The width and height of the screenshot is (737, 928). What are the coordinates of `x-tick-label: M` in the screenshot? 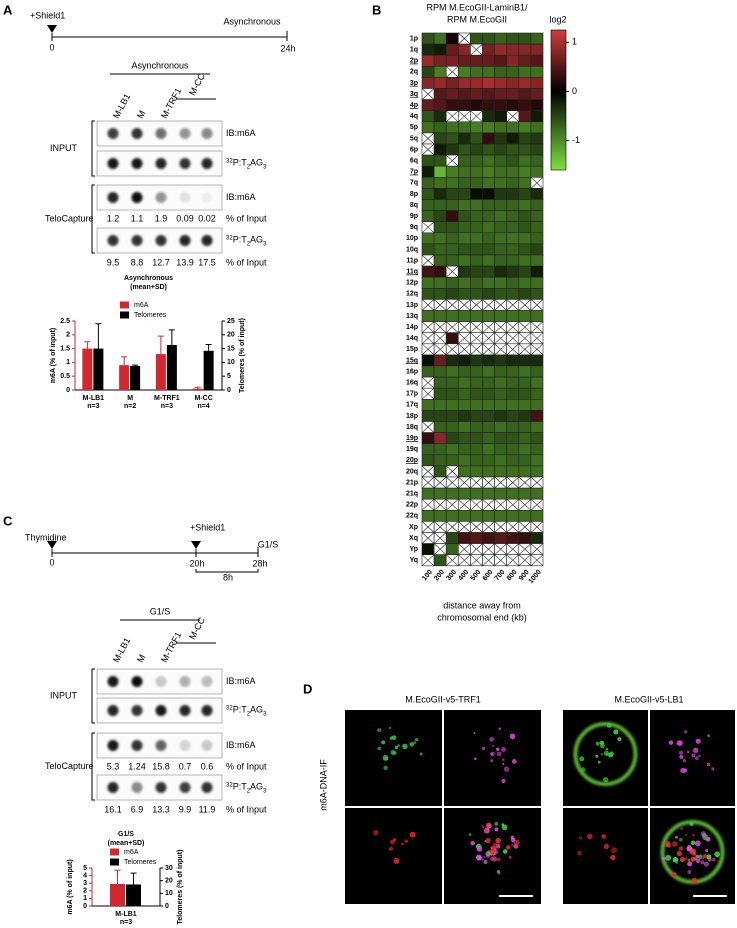 It's located at (130, 398).